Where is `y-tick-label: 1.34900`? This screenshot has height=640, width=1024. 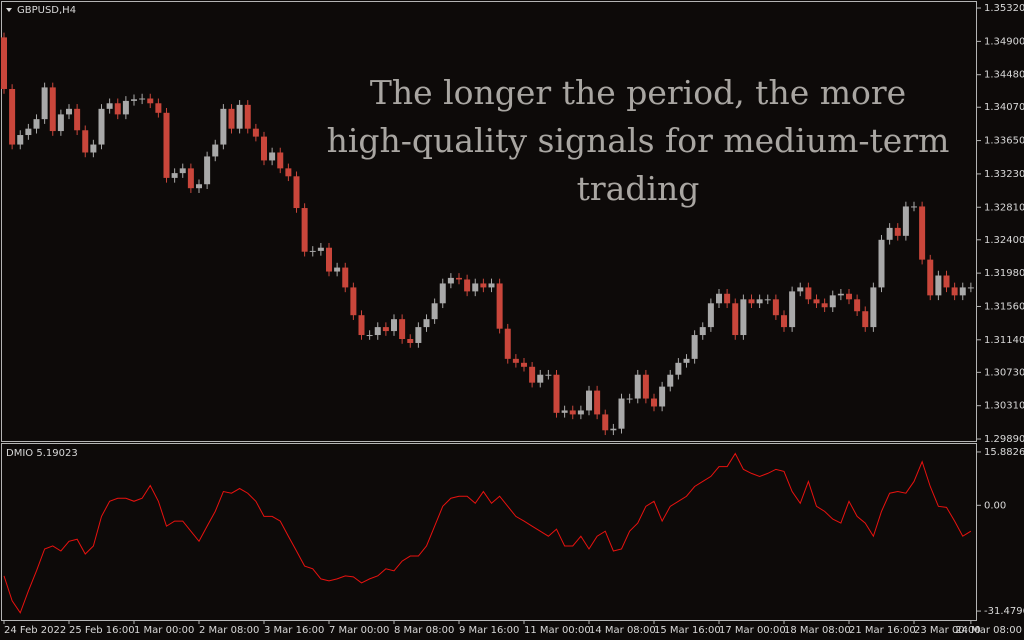 y-tick-label: 1.34900 is located at coordinates (1004, 41).